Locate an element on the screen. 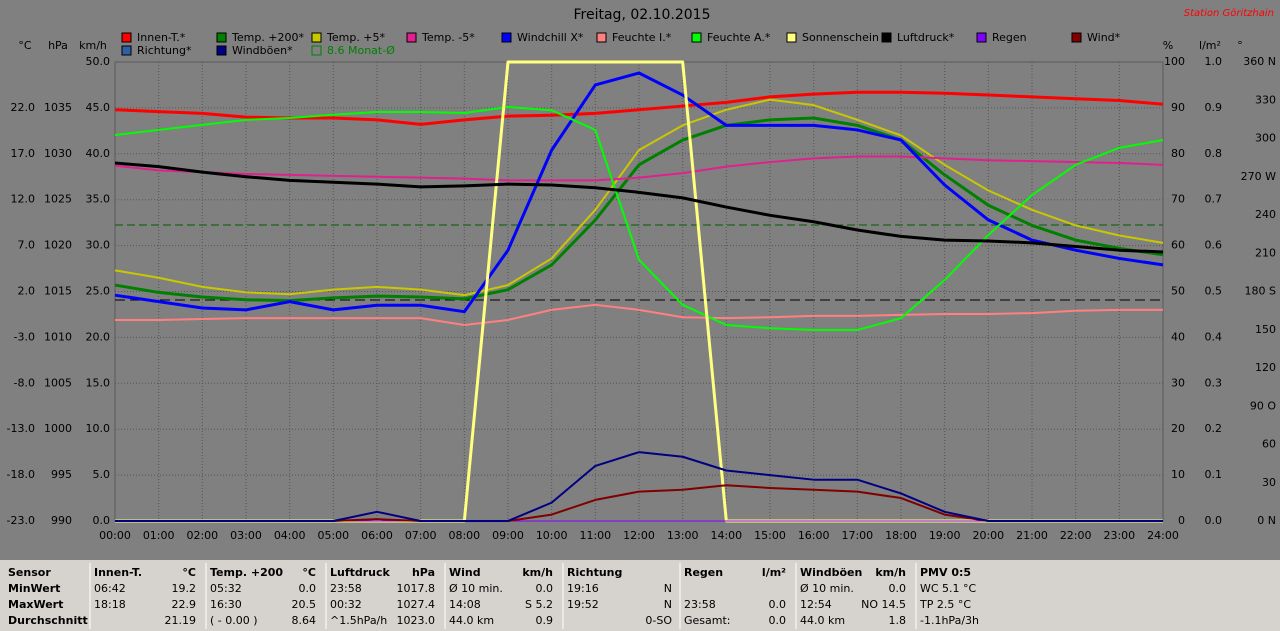 The width and height of the screenshot is (1280, 631). chart-title: Freitag, 02.10.2015 is located at coordinates (642, 15).